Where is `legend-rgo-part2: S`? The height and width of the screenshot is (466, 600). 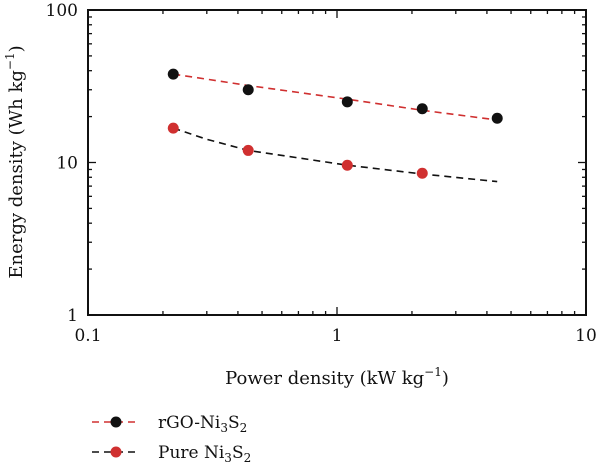 legend-rgo-part2: S is located at coordinates (234, 423).